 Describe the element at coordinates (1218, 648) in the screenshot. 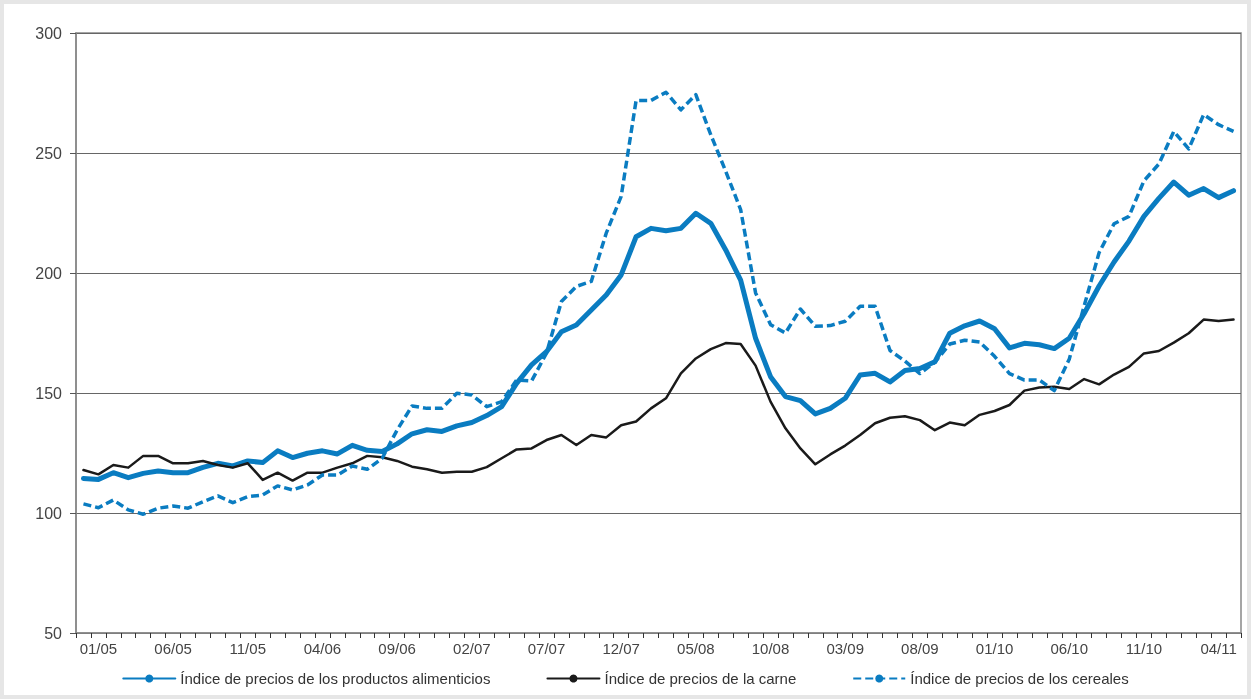

I see `x-tick-label: 04/11` at that location.